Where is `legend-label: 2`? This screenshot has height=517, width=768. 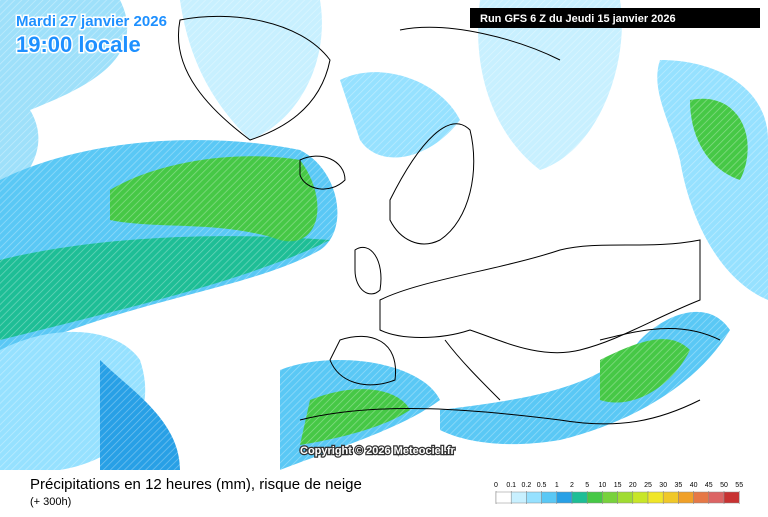 legend-label: 2 is located at coordinates (572, 485).